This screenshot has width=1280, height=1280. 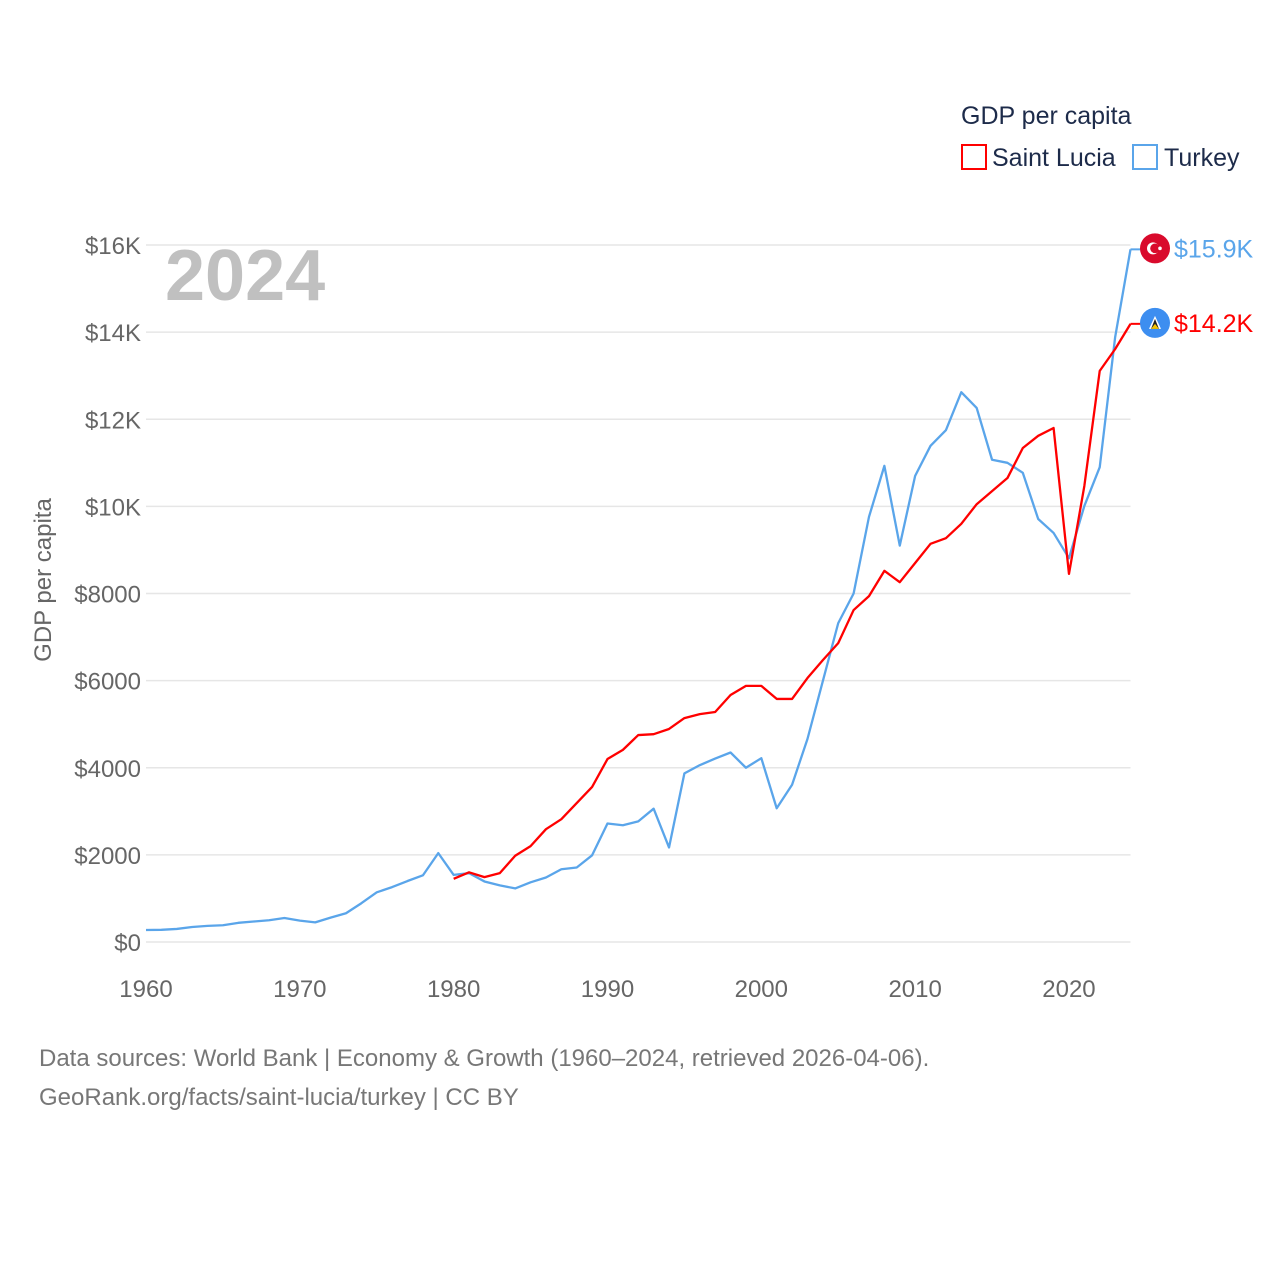 I want to click on y-tick-label: $12K, so click(x=113, y=420).